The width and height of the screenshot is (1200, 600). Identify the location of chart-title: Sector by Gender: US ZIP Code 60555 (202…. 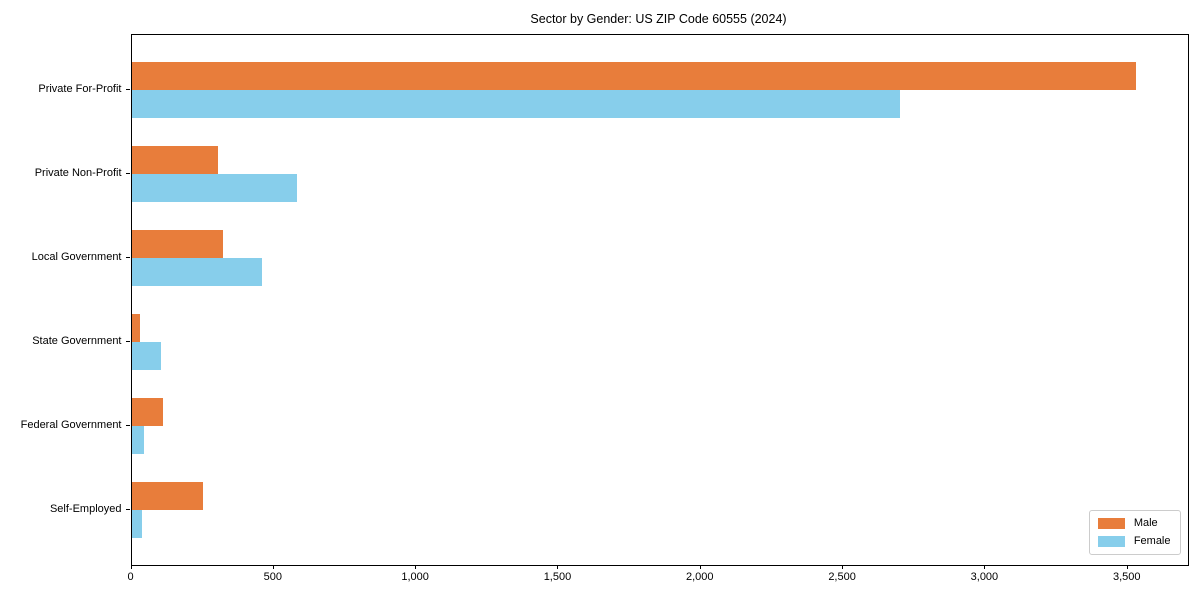
(658, 19).